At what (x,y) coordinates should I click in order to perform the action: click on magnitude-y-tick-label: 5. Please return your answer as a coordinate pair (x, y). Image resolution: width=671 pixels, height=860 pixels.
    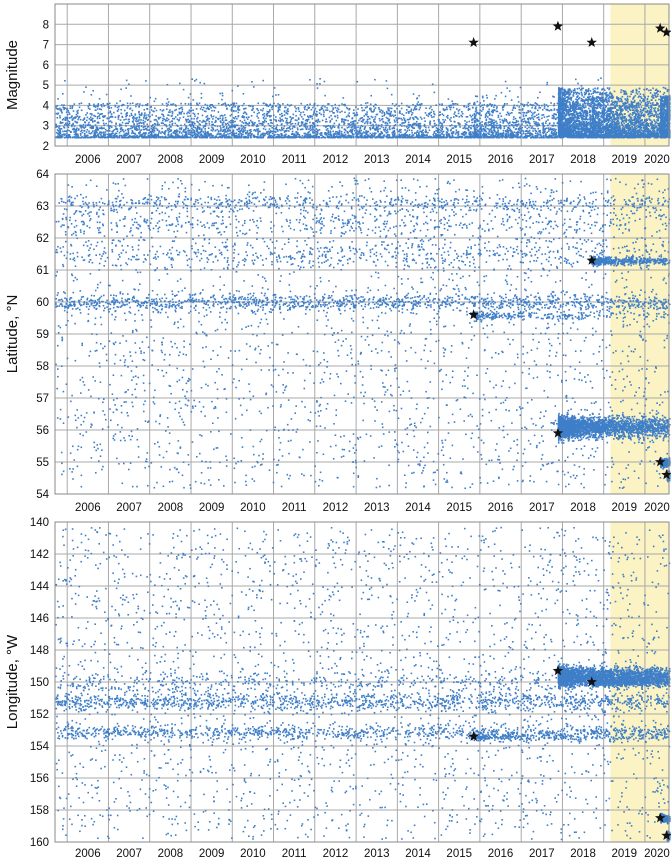
    Looking at the image, I should click on (46, 86).